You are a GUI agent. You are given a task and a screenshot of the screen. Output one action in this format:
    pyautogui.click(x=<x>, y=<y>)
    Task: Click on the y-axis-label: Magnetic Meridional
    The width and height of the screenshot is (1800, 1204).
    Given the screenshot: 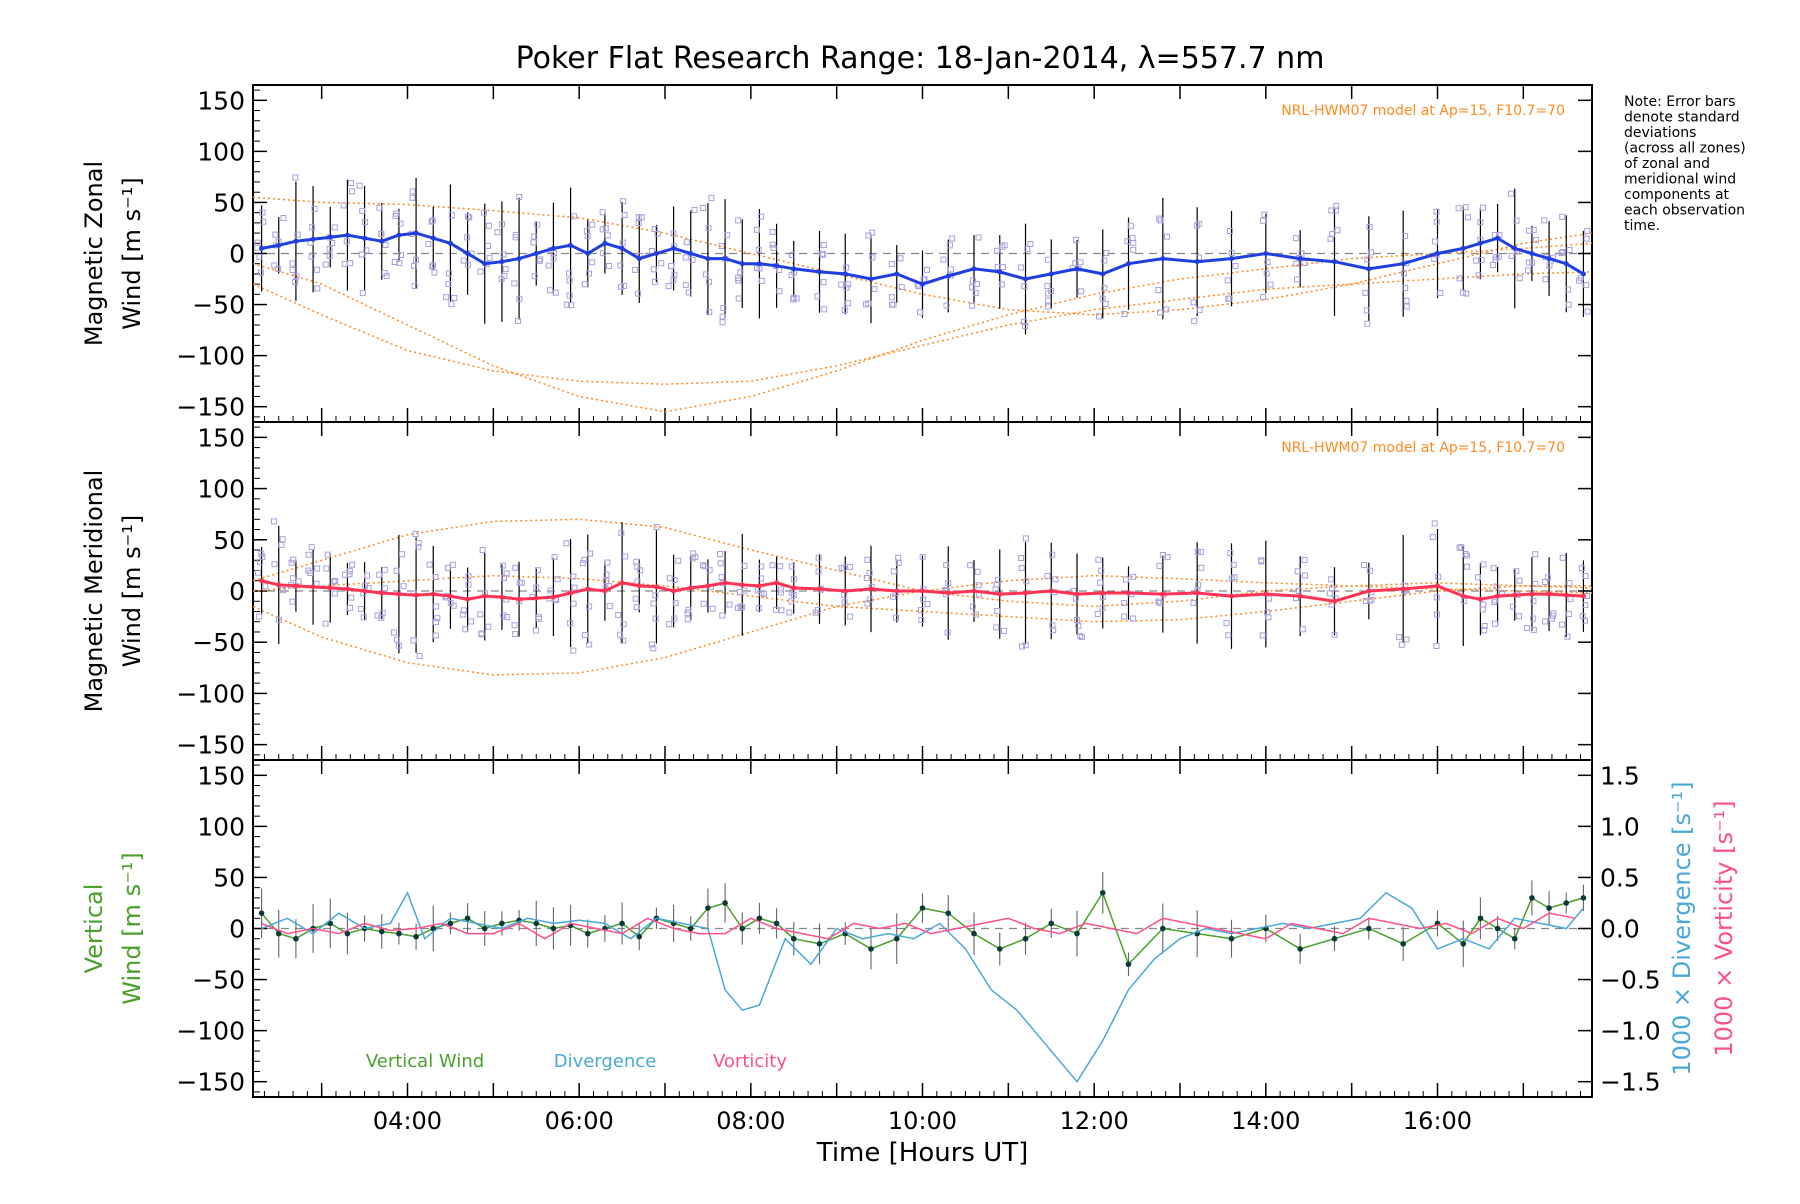 What is the action you would take?
    pyautogui.click(x=94, y=591)
    